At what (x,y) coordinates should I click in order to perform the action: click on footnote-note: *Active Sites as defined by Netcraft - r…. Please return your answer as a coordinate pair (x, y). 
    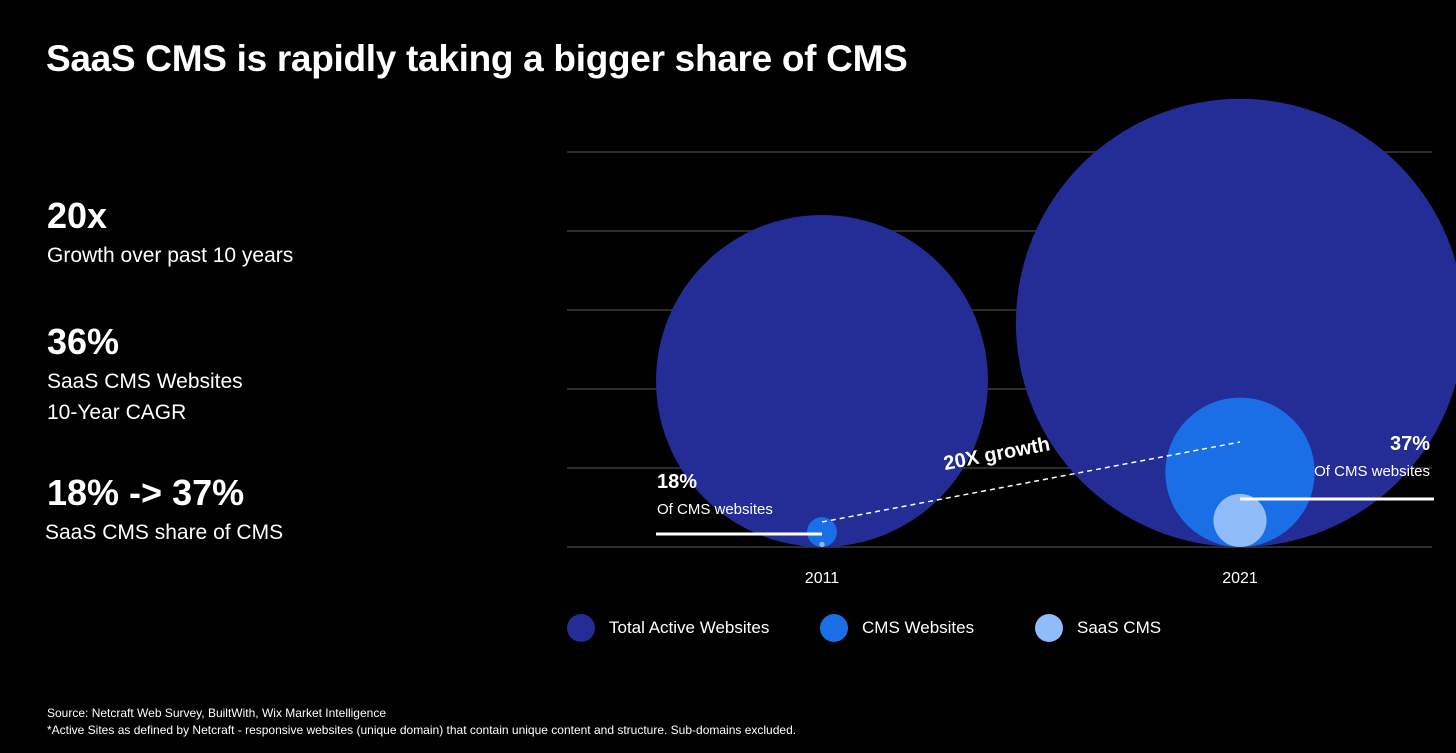
    Looking at the image, I should click on (422, 730).